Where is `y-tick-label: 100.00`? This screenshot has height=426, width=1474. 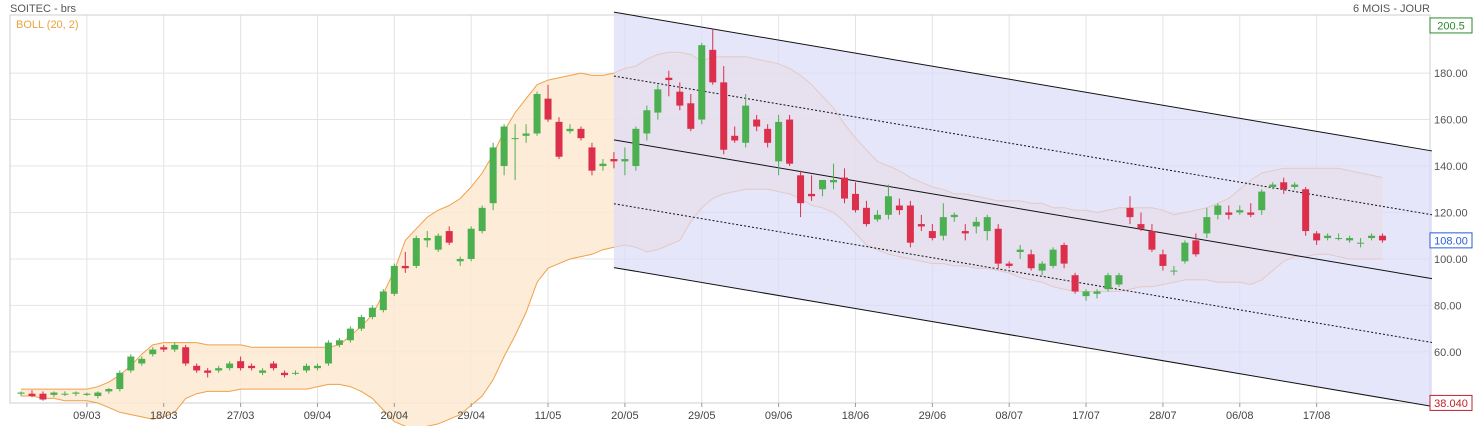
y-tick-label: 100.00 is located at coordinates (1451, 260).